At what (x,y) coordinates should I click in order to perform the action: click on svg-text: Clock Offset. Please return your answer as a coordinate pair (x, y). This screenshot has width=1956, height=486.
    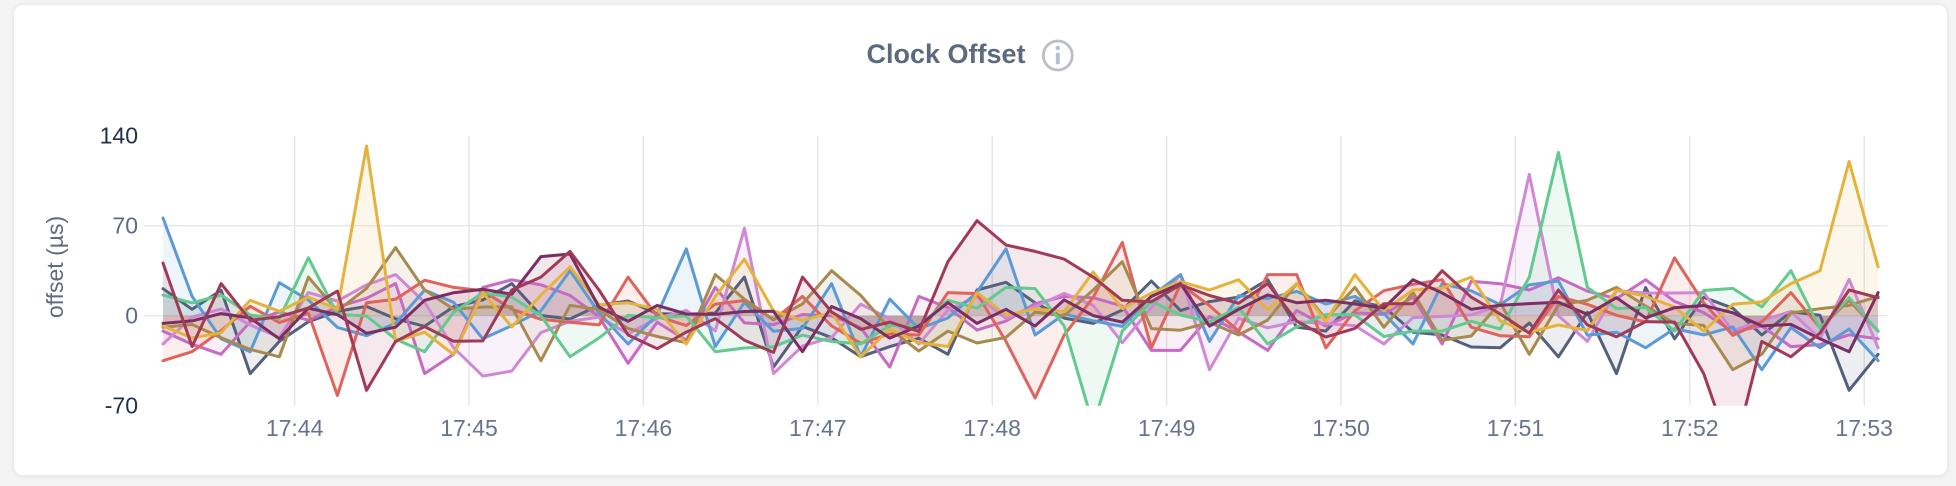
    Looking at the image, I should click on (945, 54).